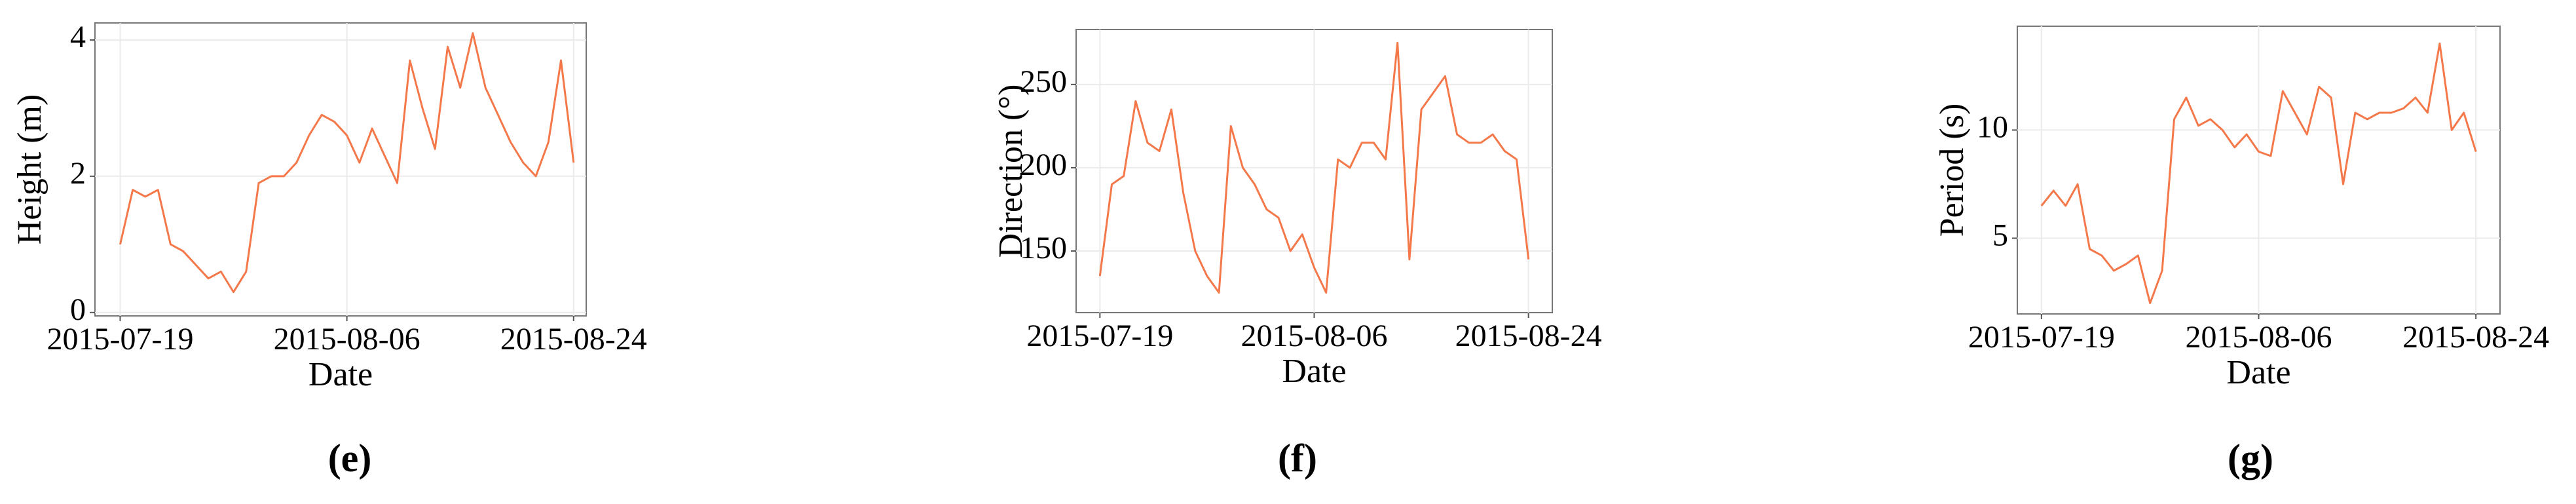 The height and width of the screenshot is (504, 2576). I want to click on y-tick-label: 4, so click(78, 37).